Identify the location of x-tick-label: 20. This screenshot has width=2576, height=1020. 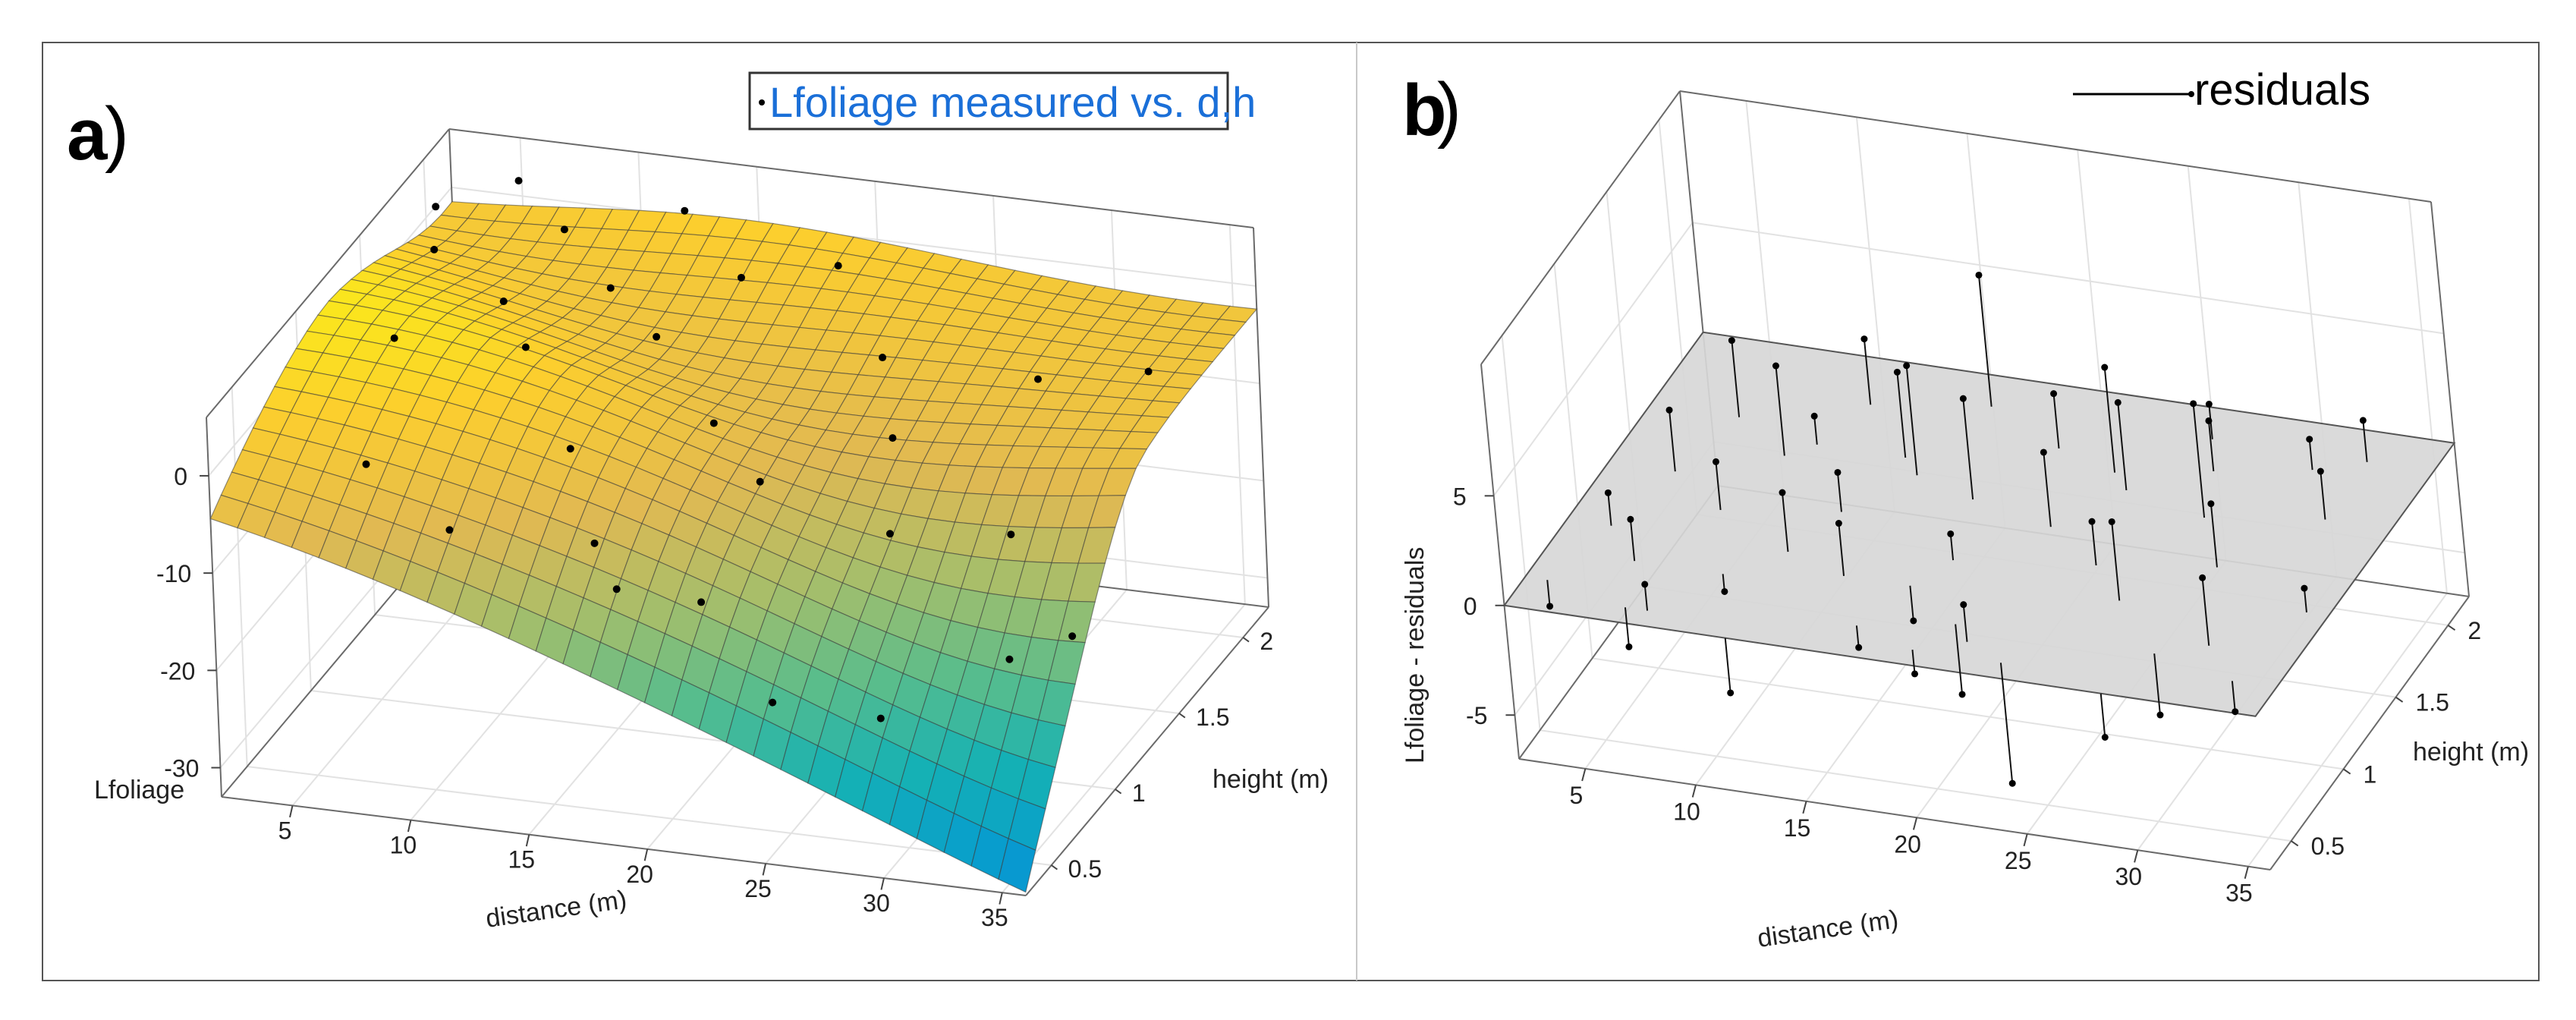
(1907, 844).